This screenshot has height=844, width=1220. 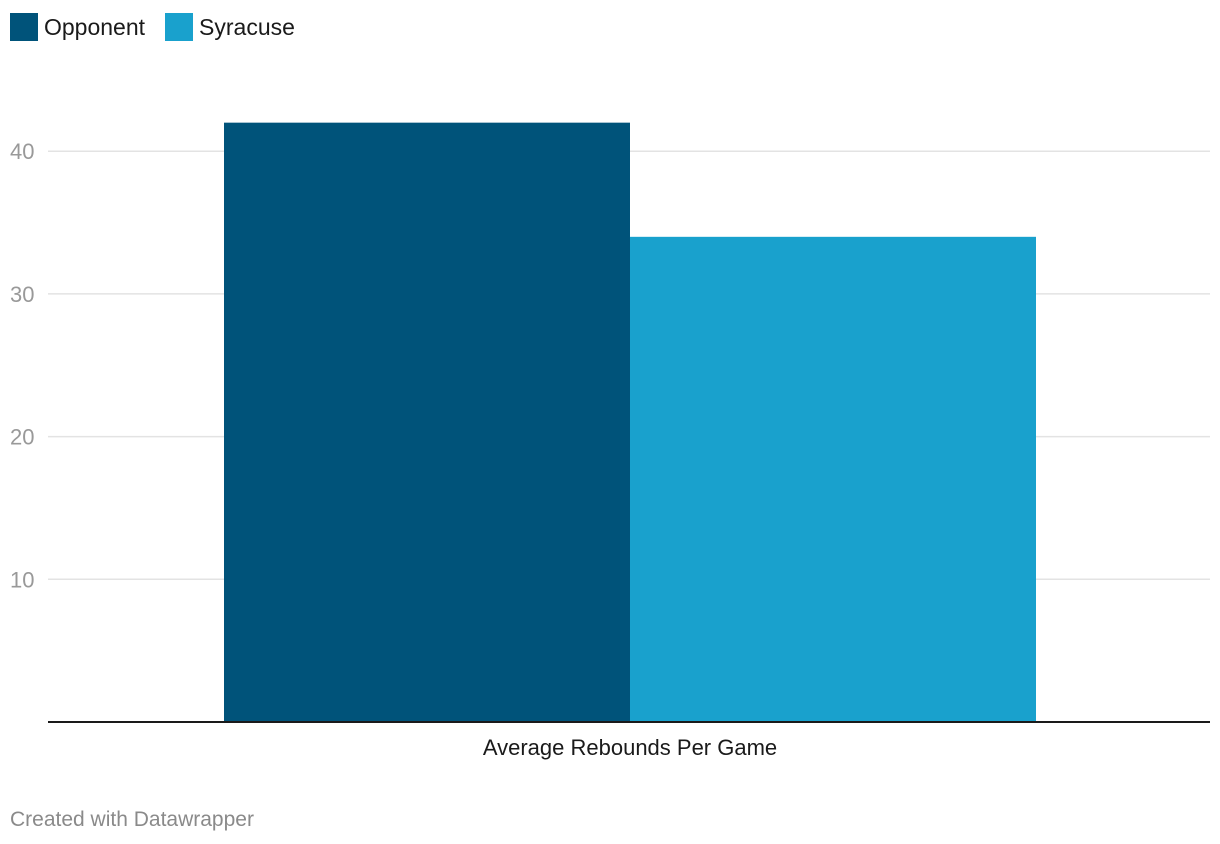 I want to click on credit-text: Created with Datawrapper, so click(x=132, y=819).